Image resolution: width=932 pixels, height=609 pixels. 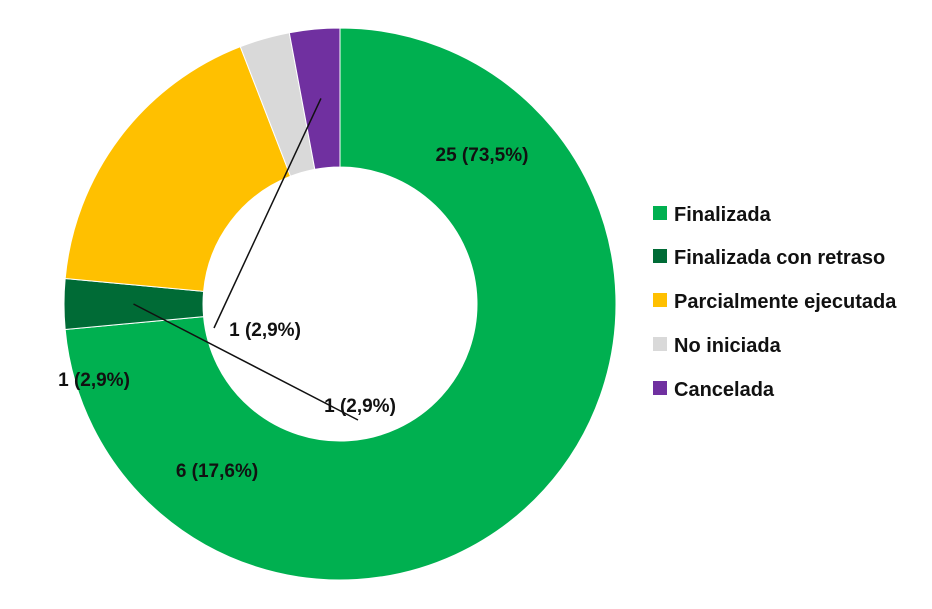 What do you see at coordinates (360, 406) in the screenshot?
I see `data-label-finalizada-con-retraso: 1 (2,9%)` at bounding box center [360, 406].